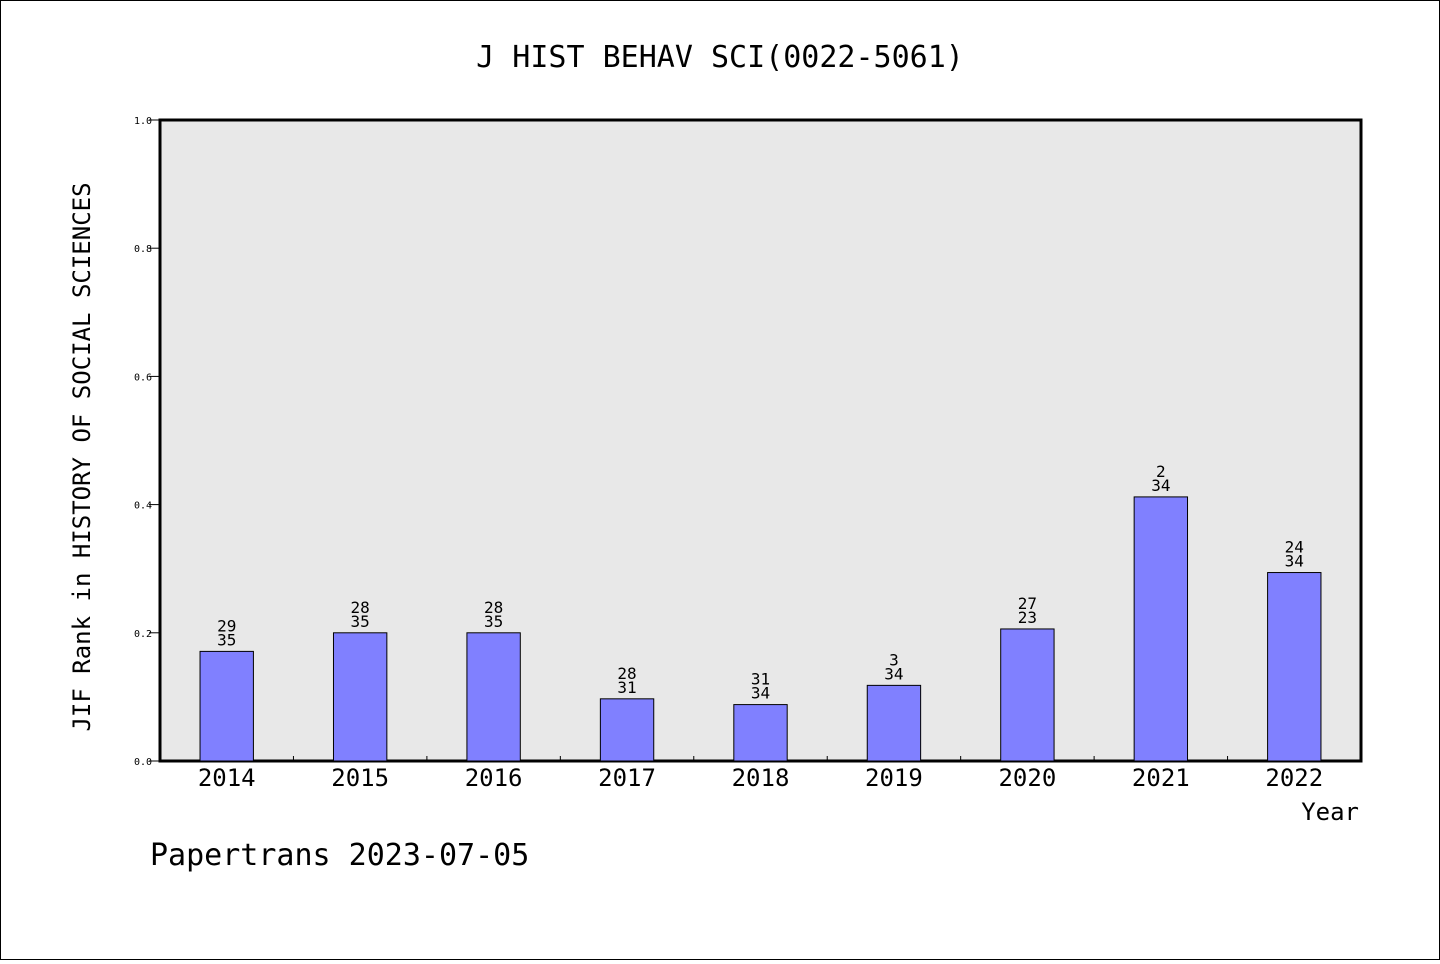 The height and width of the screenshot is (964, 1440). What do you see at coordinates (626, 687) in the screenshot?
I see `bar-label-bottom: 31` at bounding box center [626, 687].